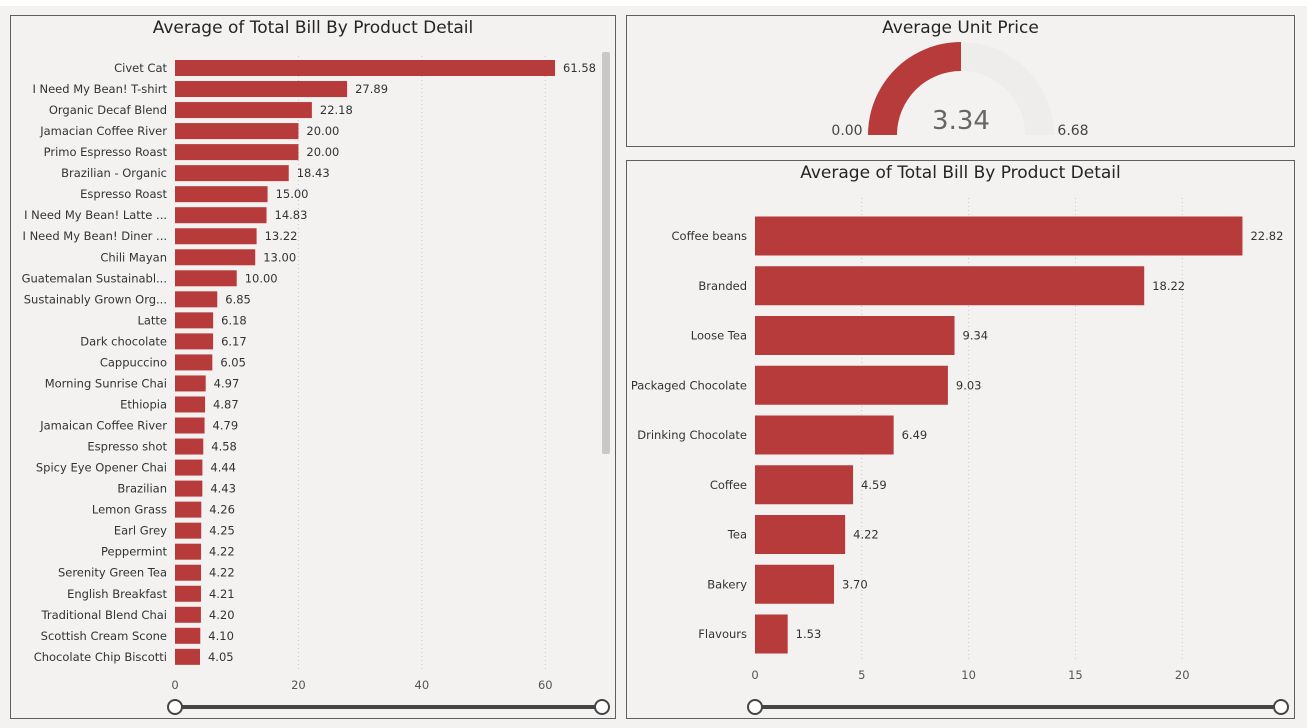 The height and width of the screenshot is (728, 1307). I want to click on average-unit-price-gauge: 3.34 0.00 6.68, so click(960, 81).